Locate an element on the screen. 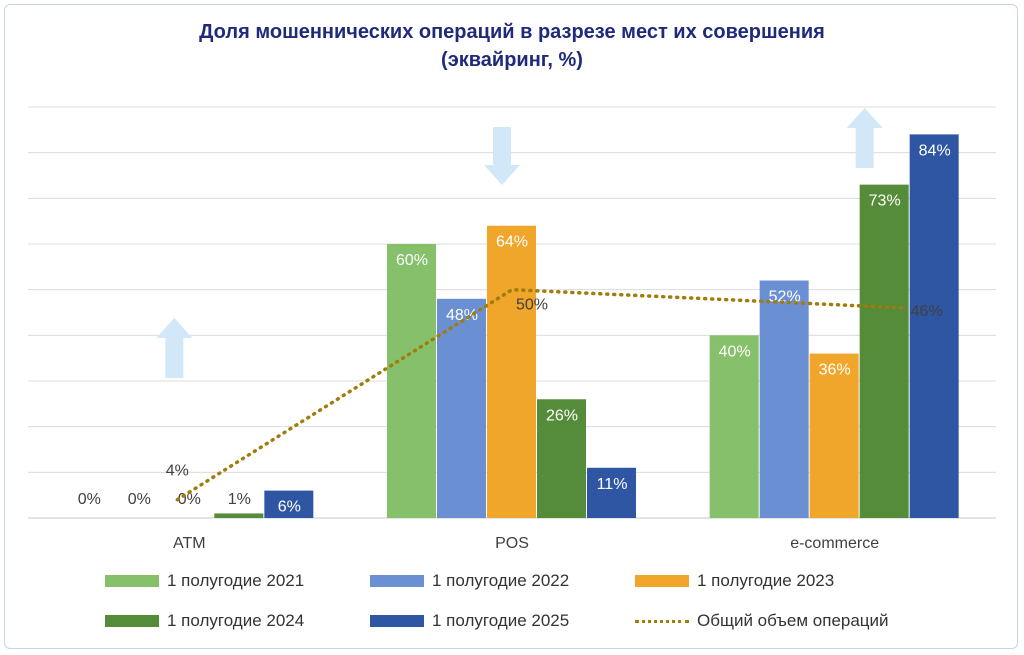 This screenshot has height=655, width=1024. legend-label: Общий объем операций is located at coordinates (793, 620).